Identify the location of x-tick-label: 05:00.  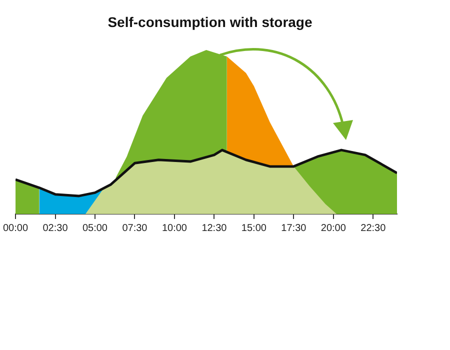
(95, 228).